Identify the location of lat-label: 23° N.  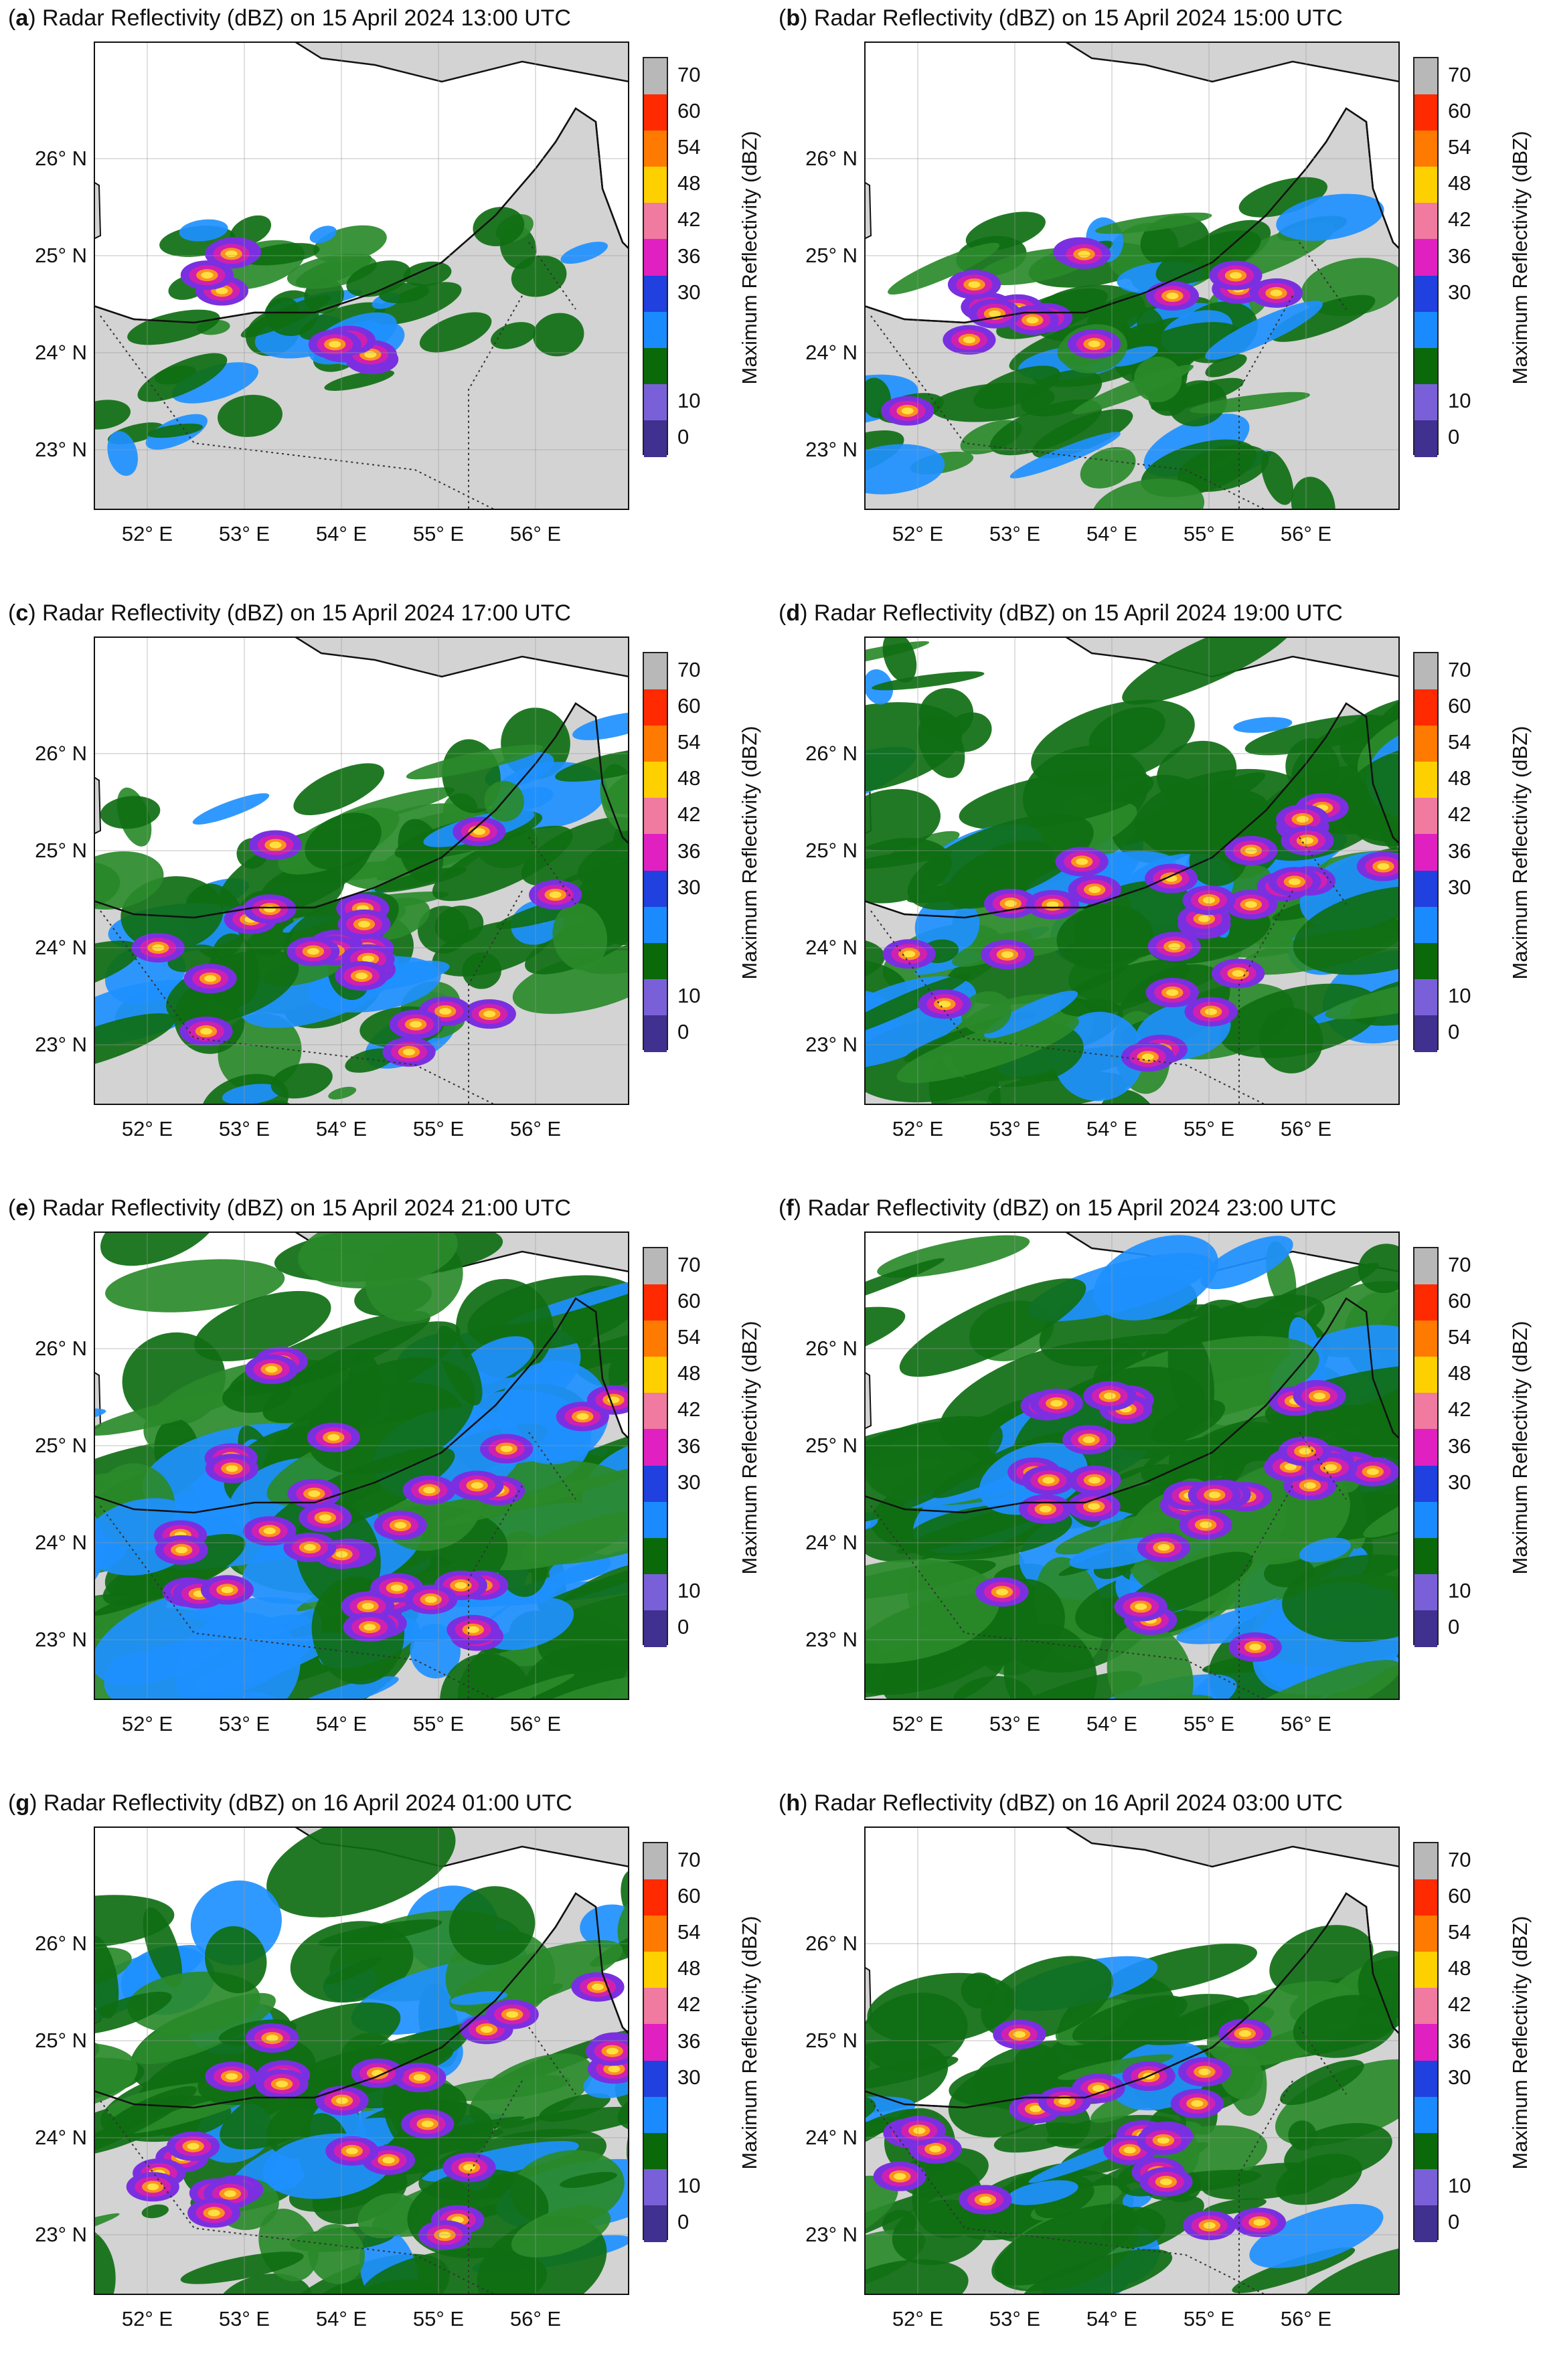
(831, 1639).